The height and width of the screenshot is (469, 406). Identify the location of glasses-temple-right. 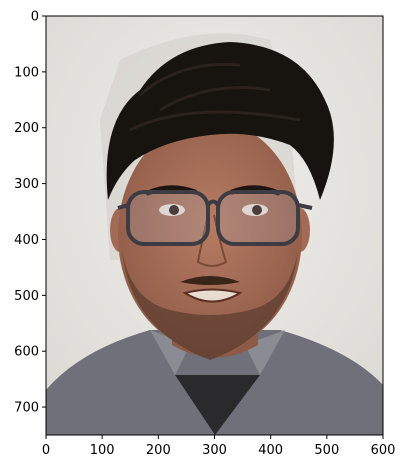
(305, 206).